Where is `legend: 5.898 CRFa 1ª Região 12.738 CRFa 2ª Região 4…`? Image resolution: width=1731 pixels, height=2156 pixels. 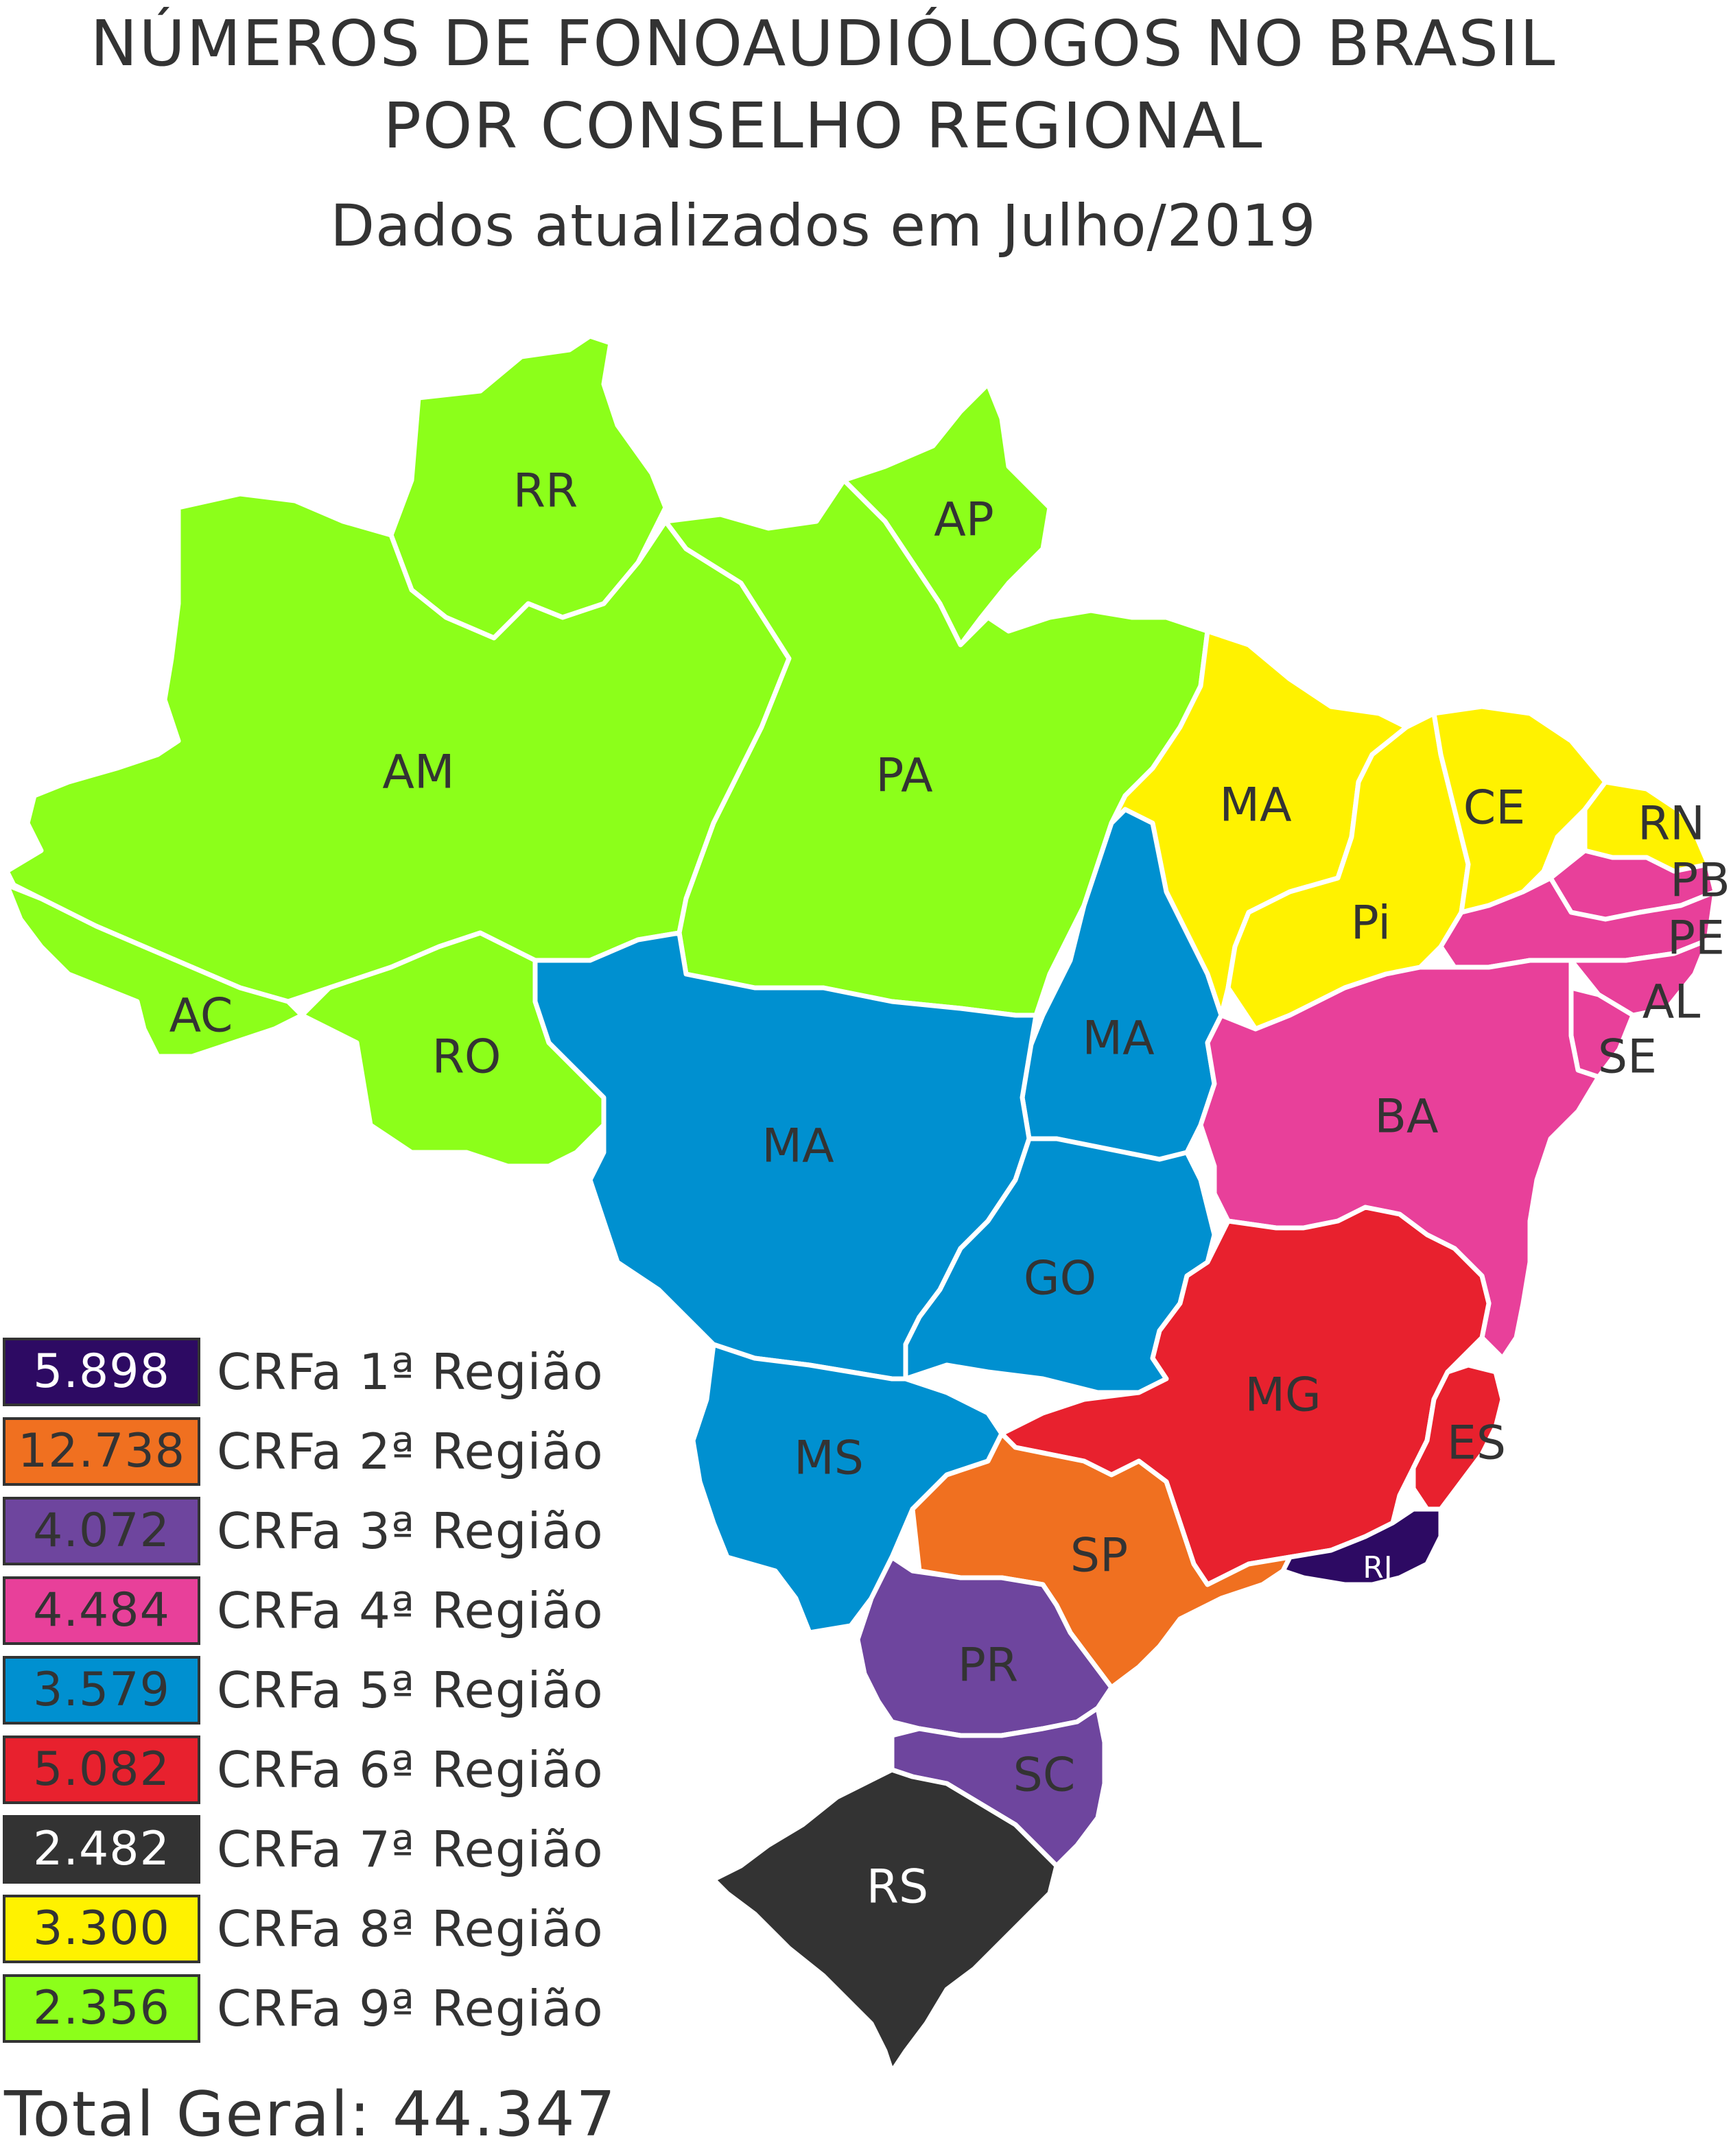 legend: 5.898 CRFa 1ª Região 12.738 CRFa 2ª Região 4… is located at coordinates (311, 1696).